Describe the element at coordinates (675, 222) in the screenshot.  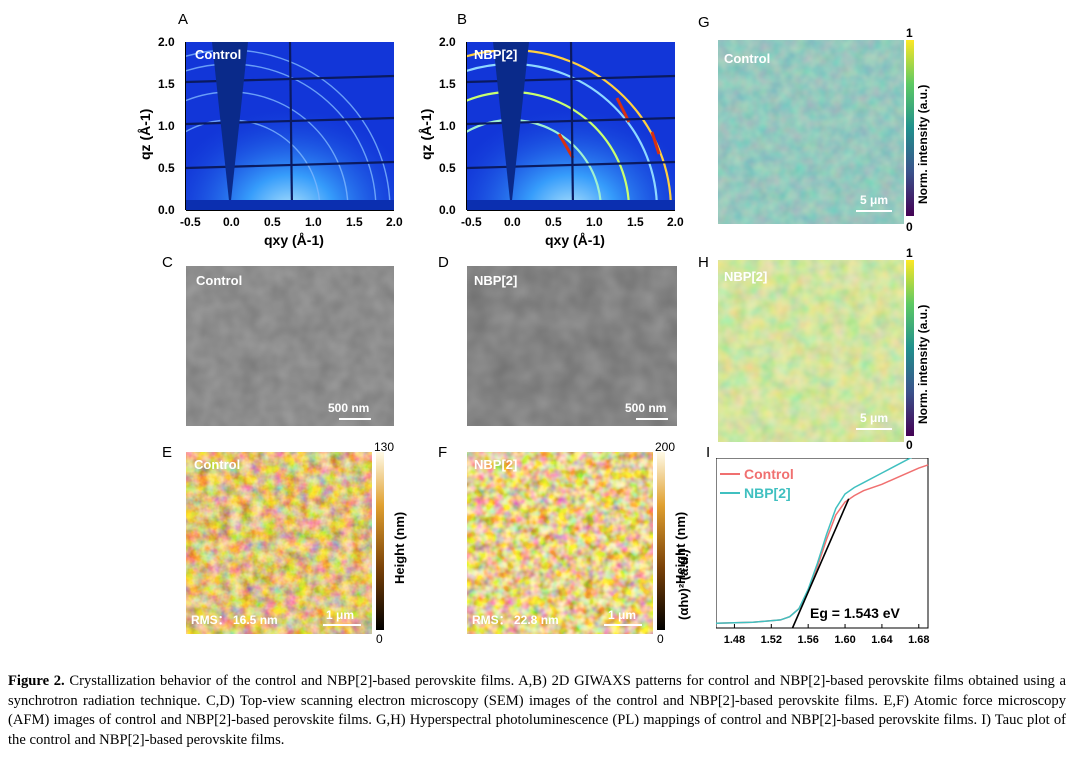
I see `giwaxs-b-xtick: 2.0` at that location.